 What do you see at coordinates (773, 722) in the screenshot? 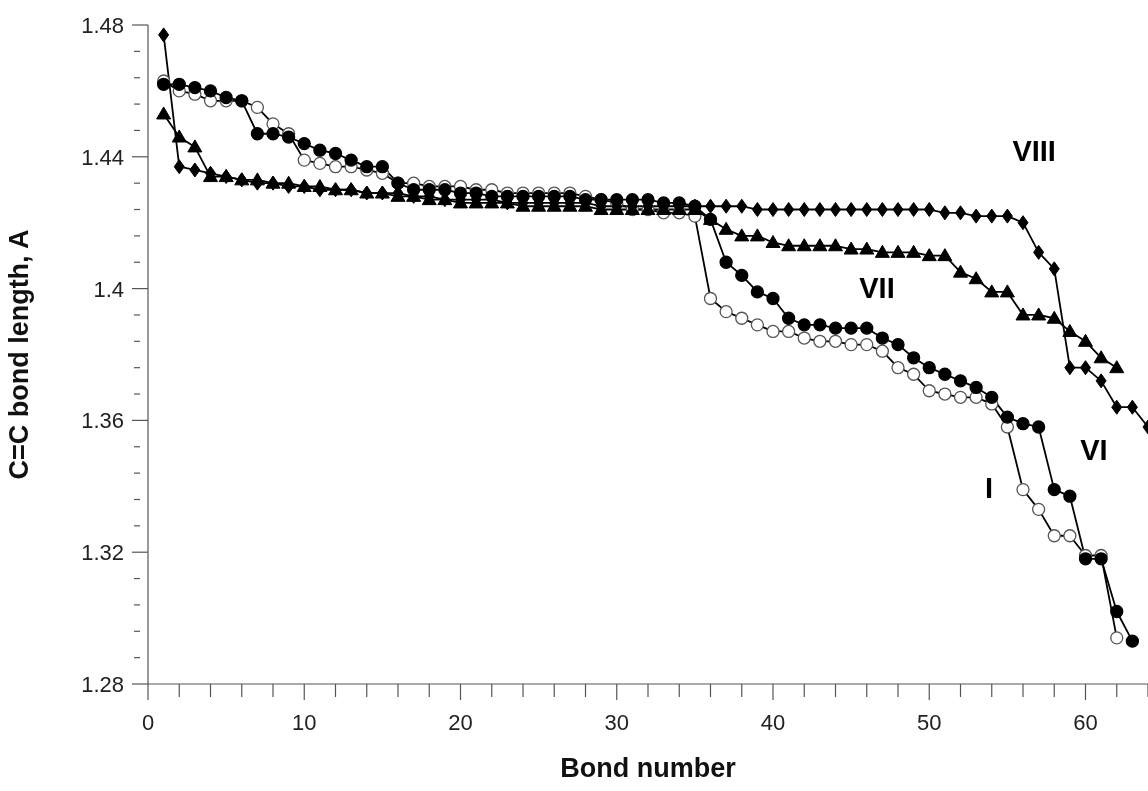
I see `x-tick-label: 40` at bounding box center [773, 722].